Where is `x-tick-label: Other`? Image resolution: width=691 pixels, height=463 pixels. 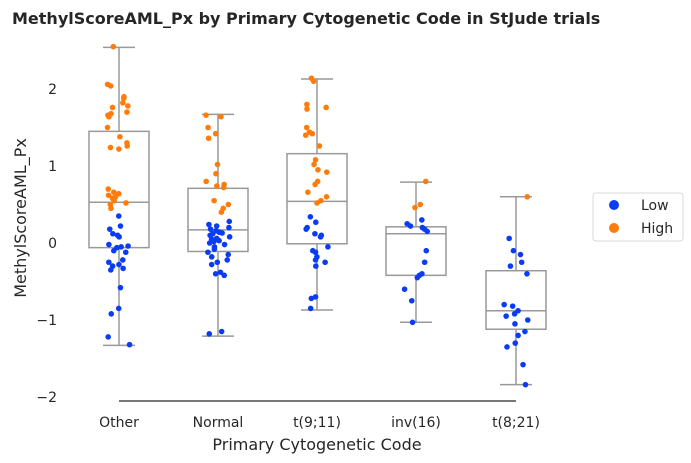 x-tick-label: Other is located at coordinates (119, 423).